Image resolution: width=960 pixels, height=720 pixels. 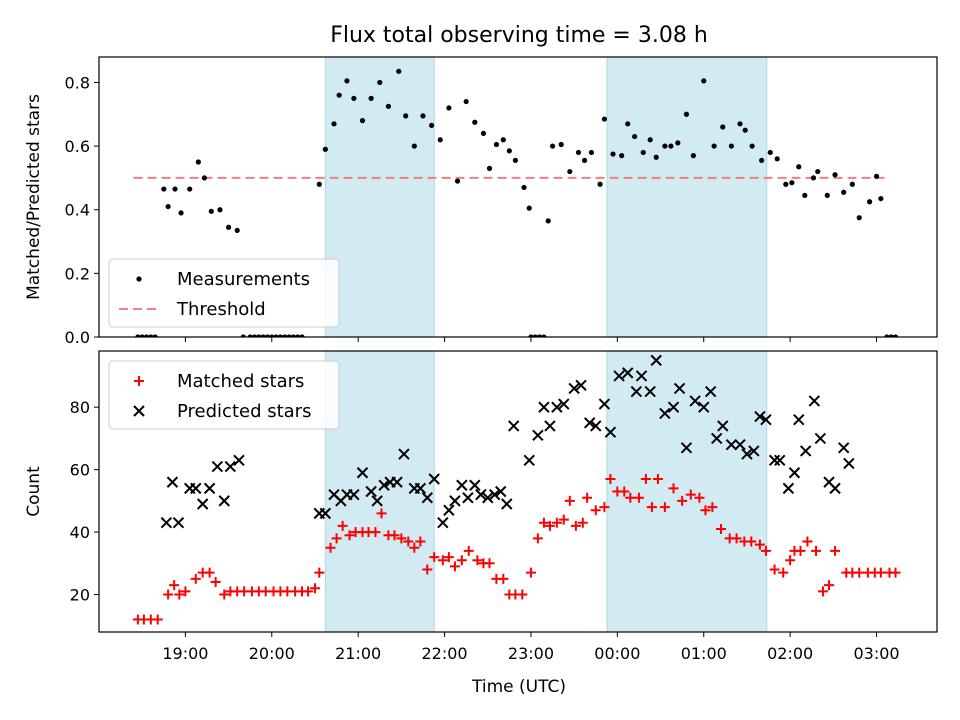 I want to click on legend-marker, so click(x=139, y=279).